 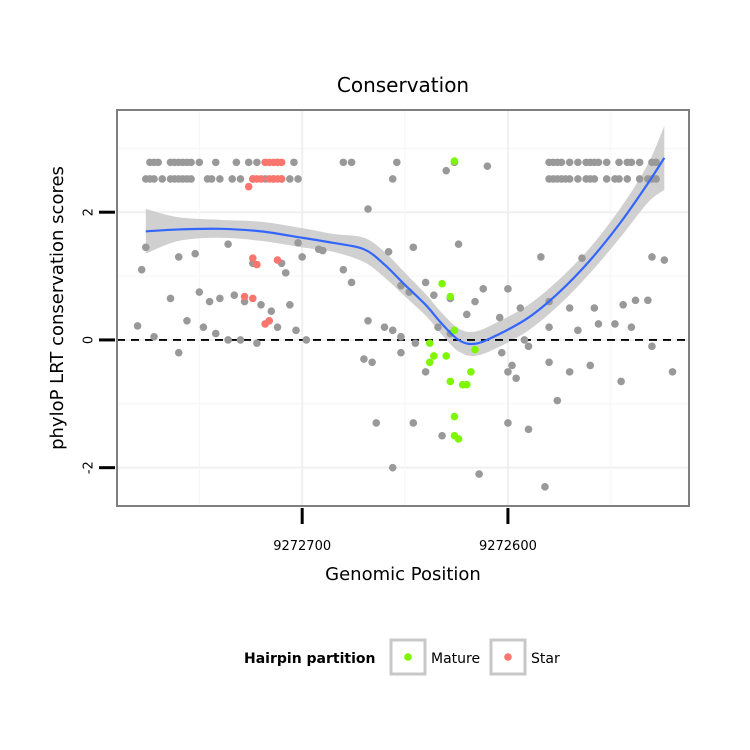 I want to click on legend-entry-mature: Mature, so click(x=434, y=657).